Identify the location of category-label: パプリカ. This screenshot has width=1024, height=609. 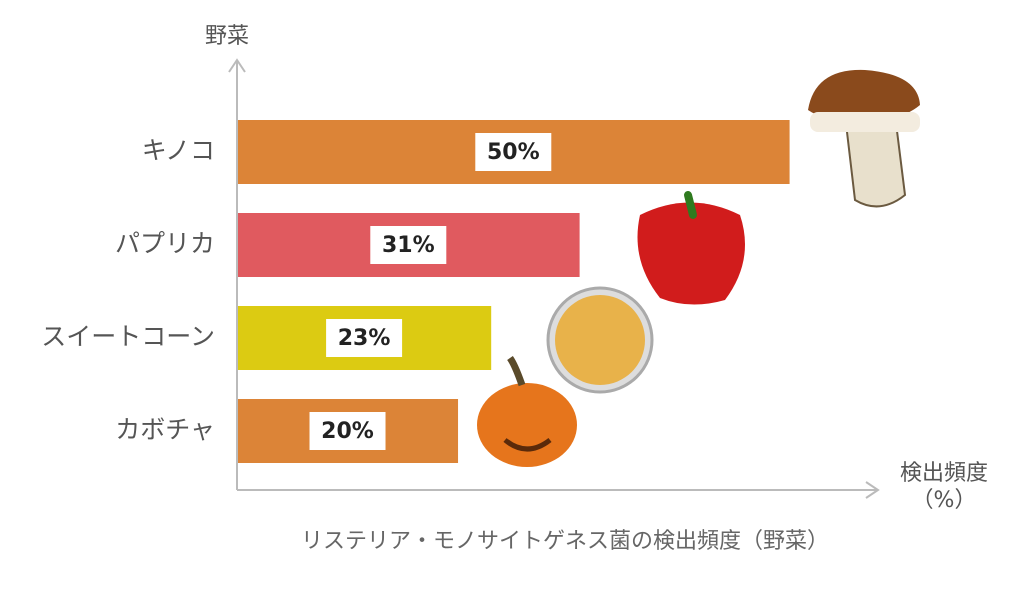
(165, 243).